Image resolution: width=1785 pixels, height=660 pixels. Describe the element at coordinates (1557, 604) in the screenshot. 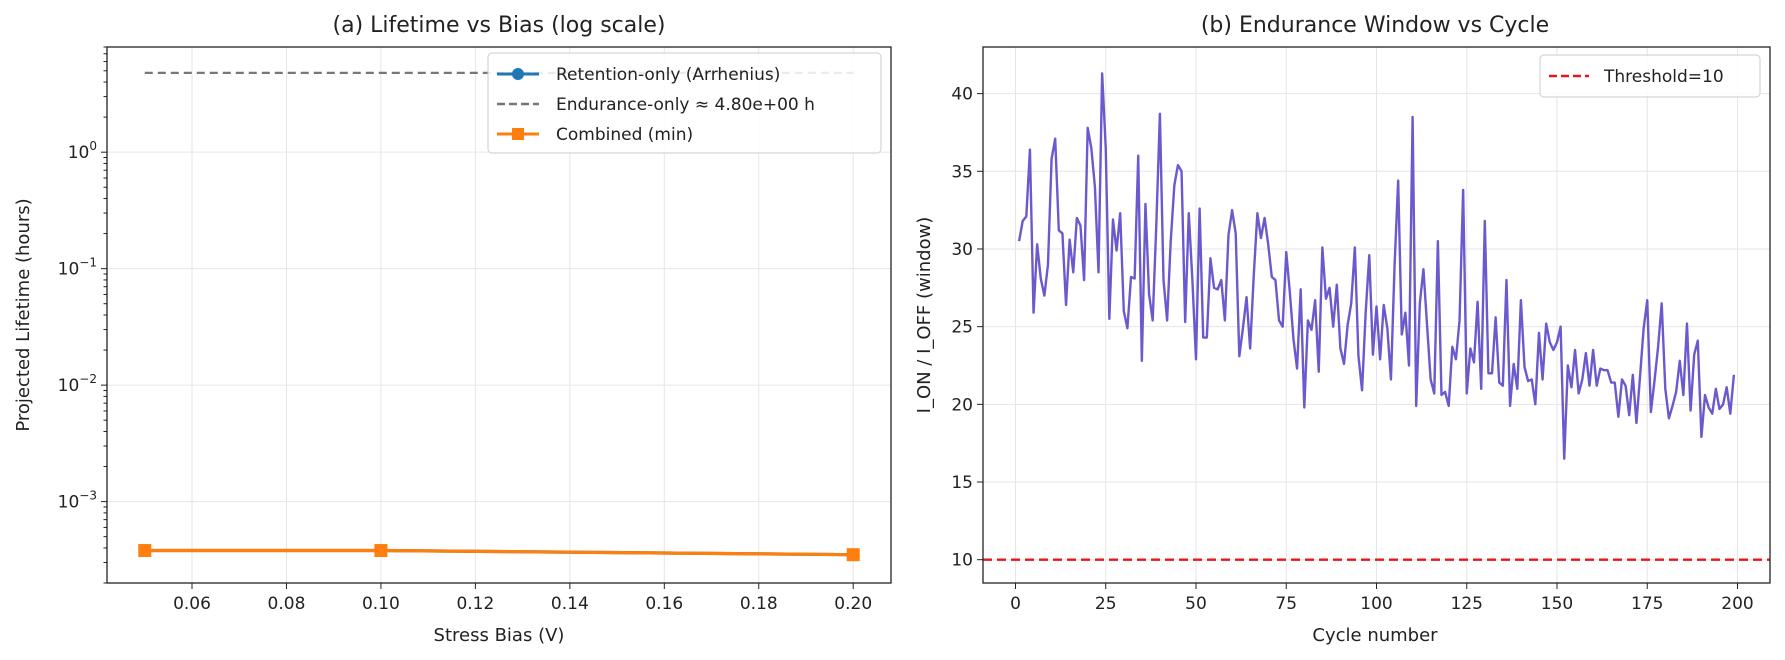

I see `x-tick-label: 150` at that location.